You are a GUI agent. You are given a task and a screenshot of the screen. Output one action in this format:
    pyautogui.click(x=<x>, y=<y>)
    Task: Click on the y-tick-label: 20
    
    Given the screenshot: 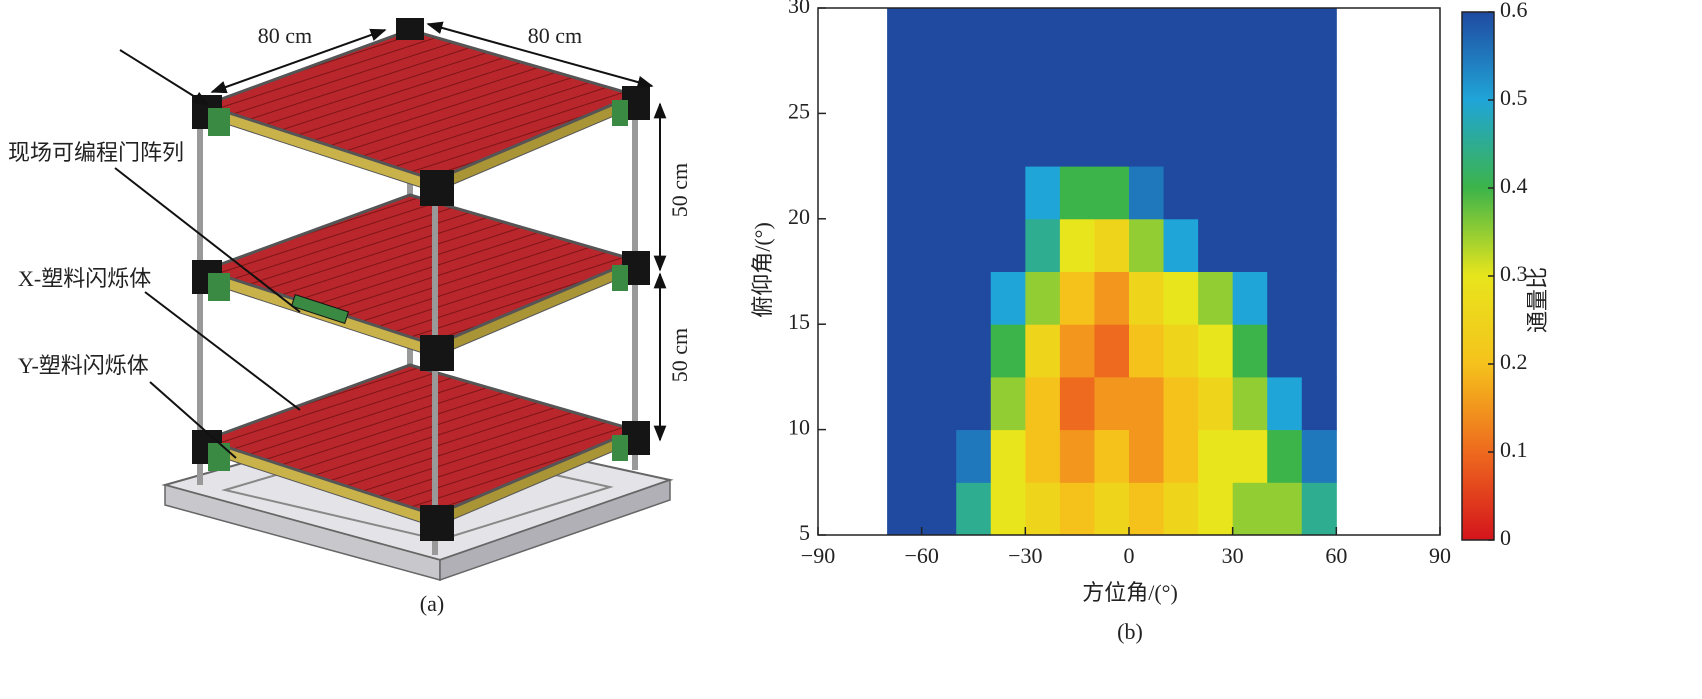 What is the action you would take?
    pyautogui.click(x=799, y=216)
    